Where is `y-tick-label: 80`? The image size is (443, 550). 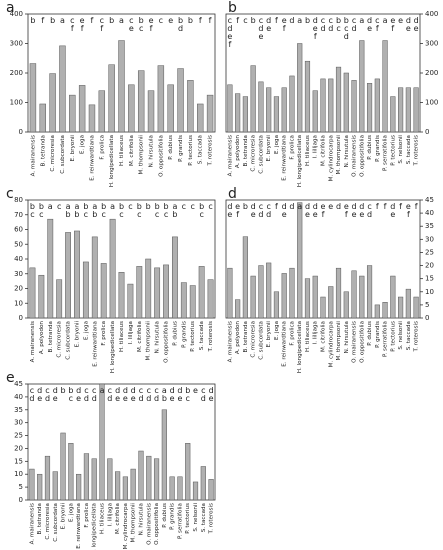
y-tick-label: 80 is located at coordinates (18, 200).